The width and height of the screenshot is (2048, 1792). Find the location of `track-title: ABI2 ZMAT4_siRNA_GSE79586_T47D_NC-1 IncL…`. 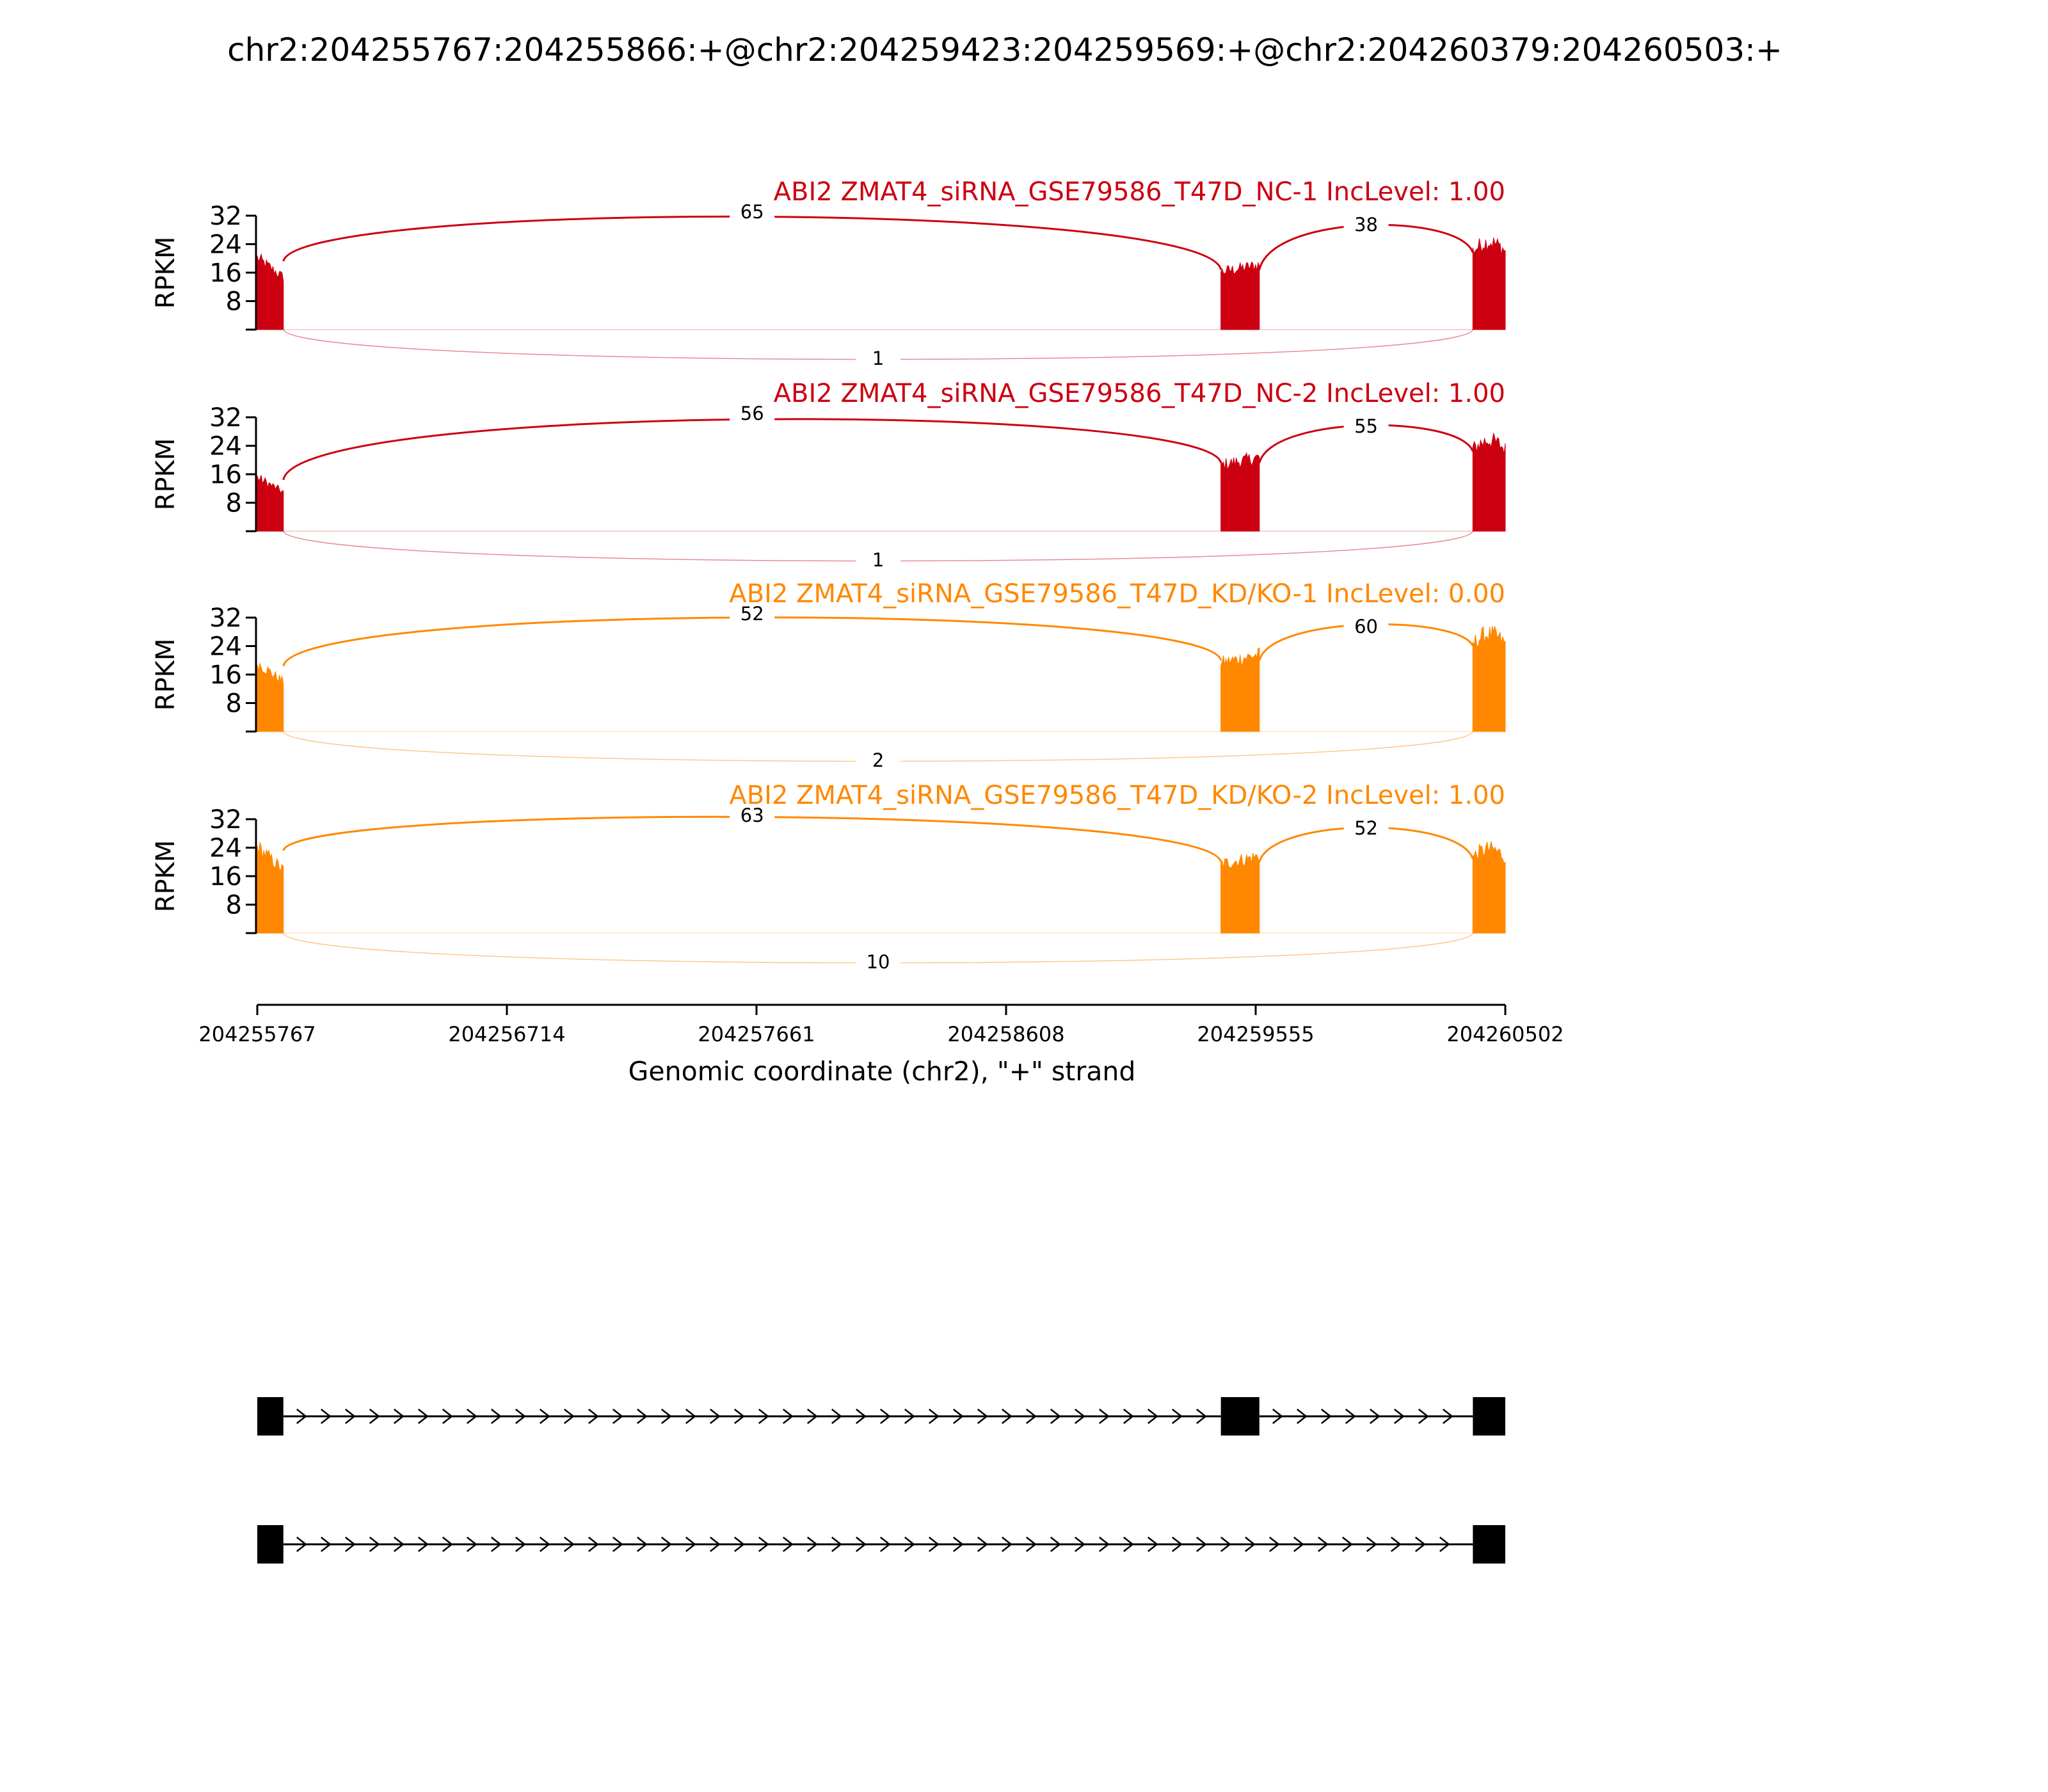

track-title: ABI2 ZMAT4_siRNA_GSE79586_T47D_NC-1 IncL… is located at coordinates (1139, 192).